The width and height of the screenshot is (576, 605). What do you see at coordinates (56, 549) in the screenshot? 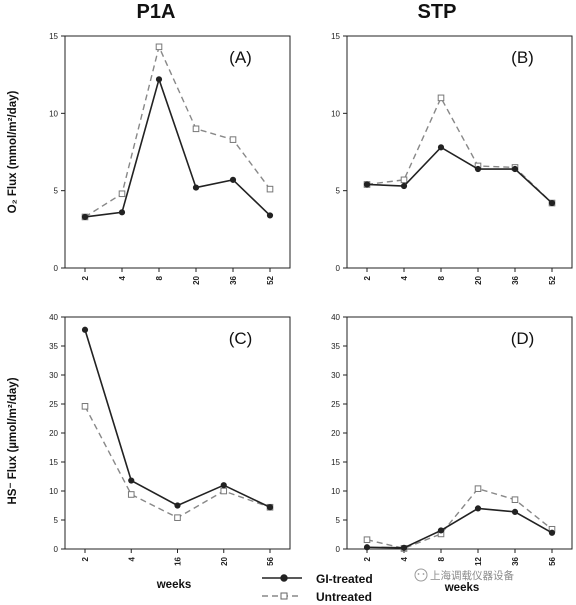
I see `y-tick-label-c: 0` at bounding box center [56, 549].